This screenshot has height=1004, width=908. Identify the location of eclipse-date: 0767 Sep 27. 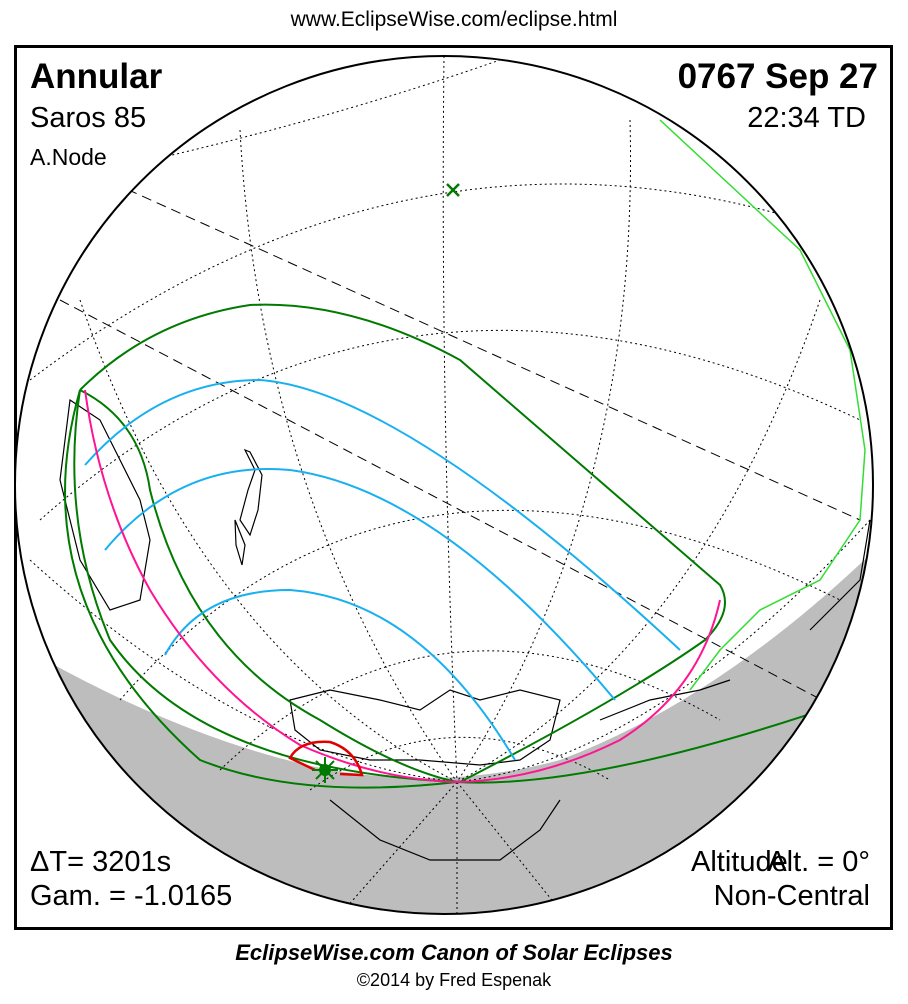
(777, 76).